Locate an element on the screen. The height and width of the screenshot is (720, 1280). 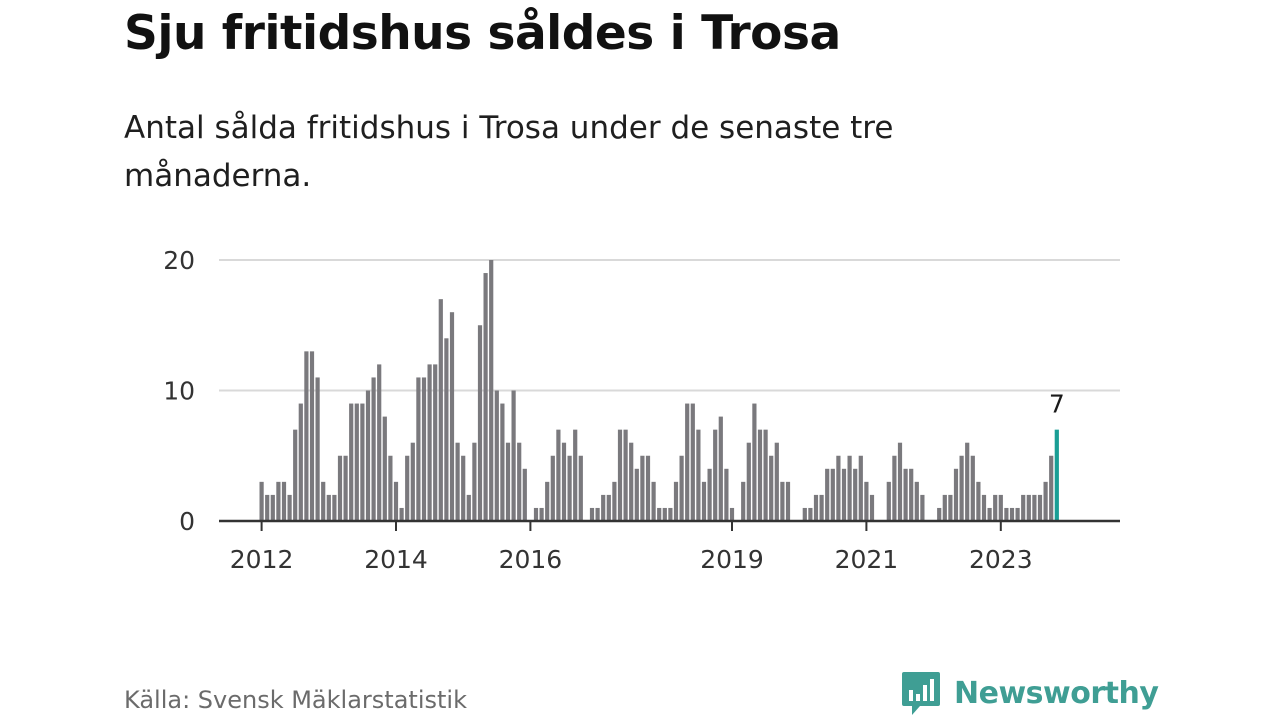
x-tick-label: 2016 is located at coordinates (531, 559).